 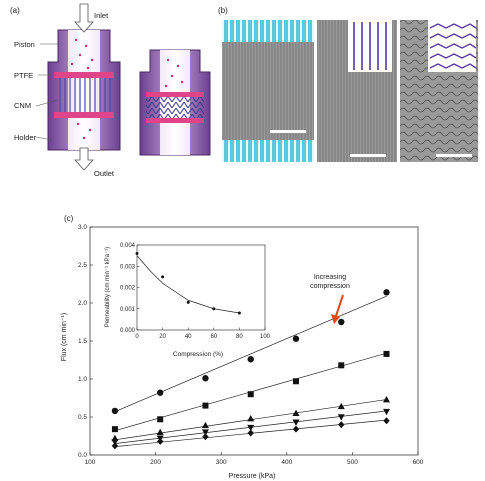 I want to click on inset-fit-curve-line, so click(x=188, y=284).